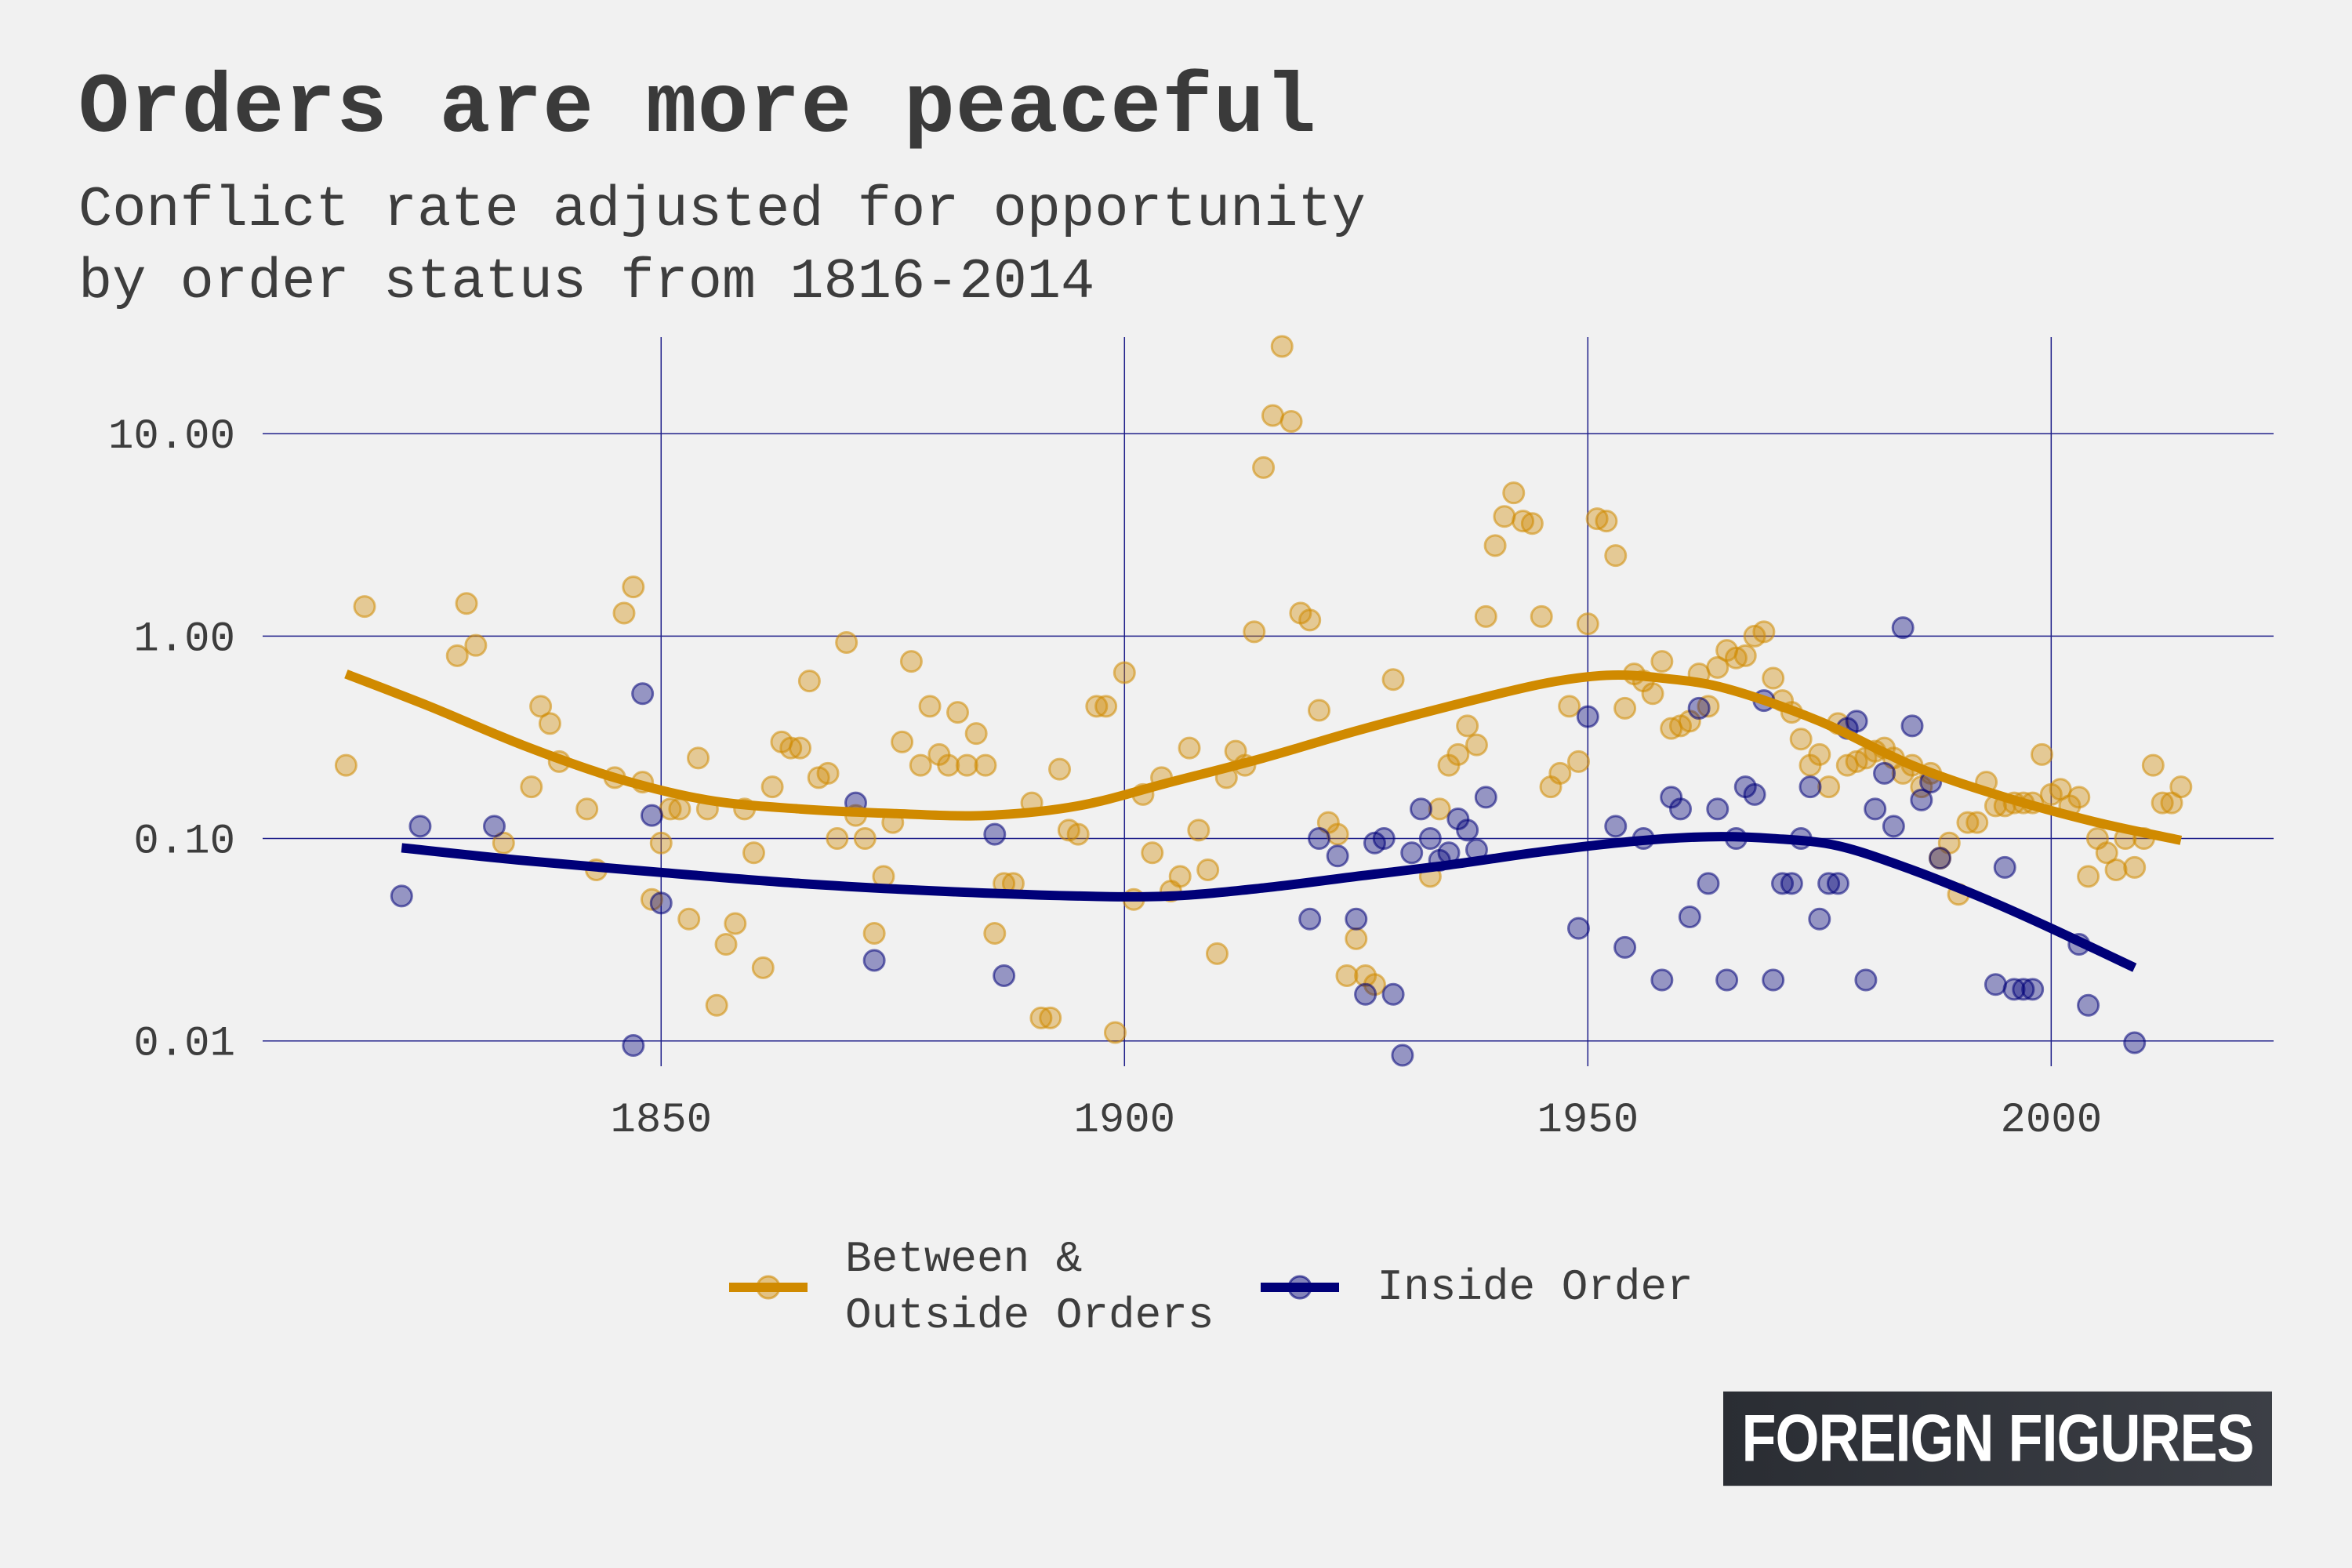 This screenshot has height=1568, width=2352. Describe the element at coordinates (697, 109) in the screenshot. I see `page-title: Orders are more peaceful` at that location.